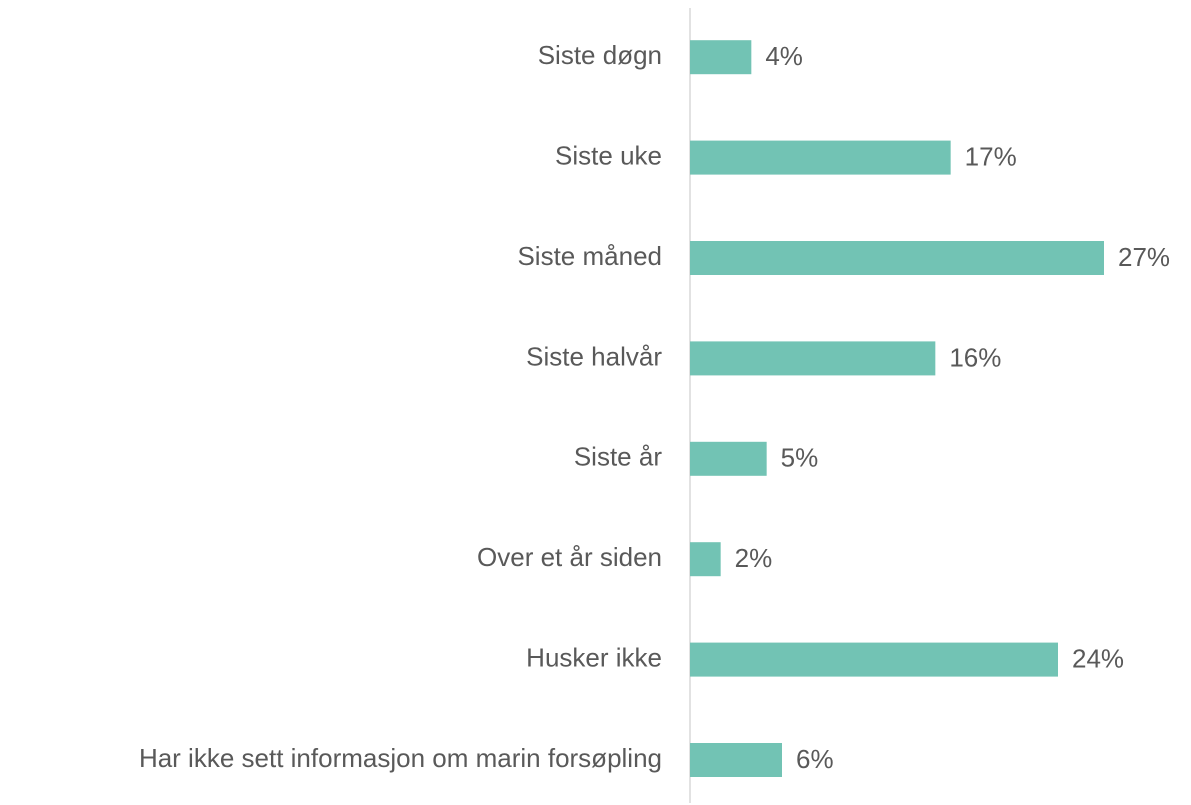  Describe the element at coordinates (991, 156) in the screenshot. I see `value-label: 17%` at that location.